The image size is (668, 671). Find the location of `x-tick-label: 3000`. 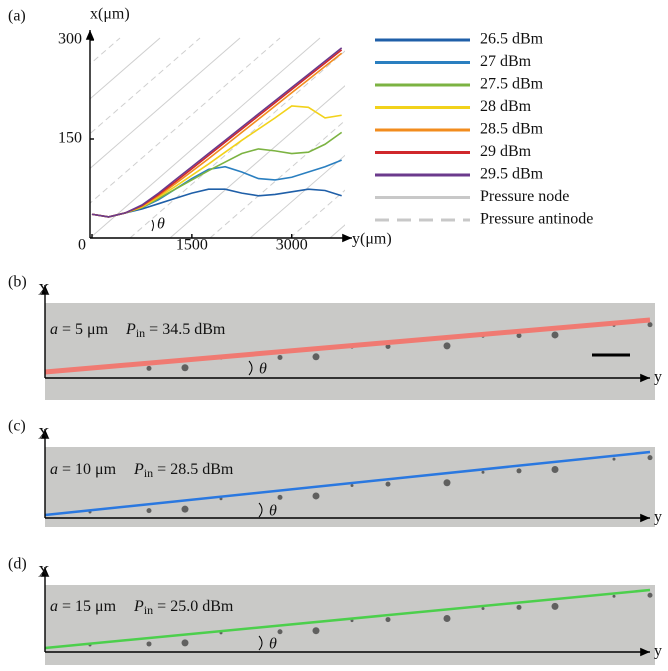

x-tick-label: 3000 is located at coordinates (292, 245).